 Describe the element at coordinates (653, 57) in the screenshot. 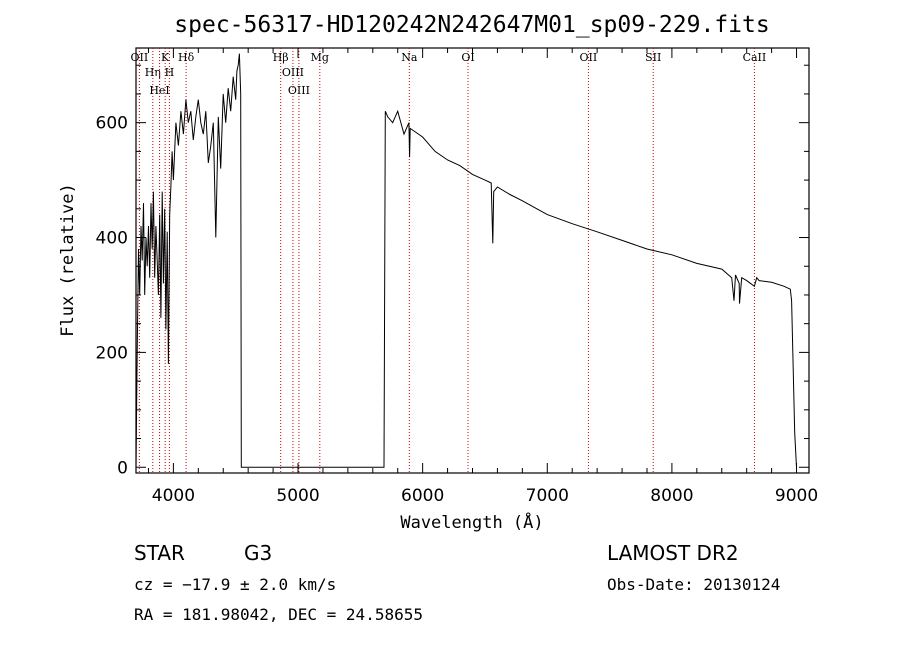

I see `line-marker-label: SII` at that location.